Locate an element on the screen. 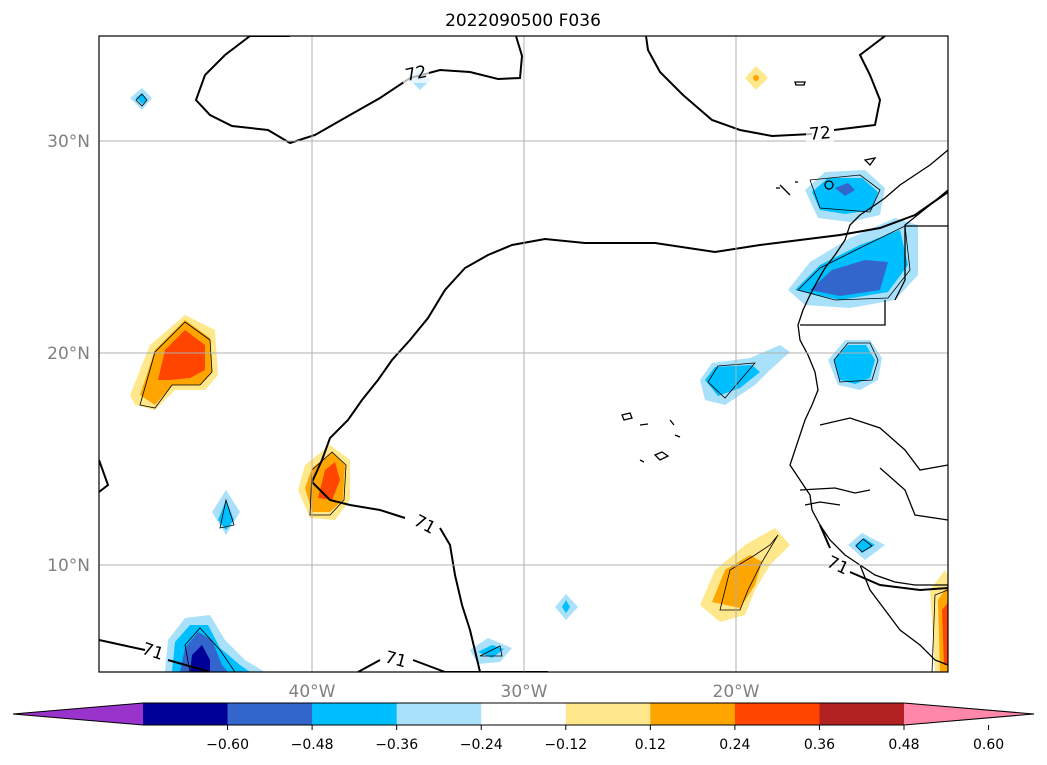 This screenshot has height=765, width=1047. colorbar-tick-label: −0.60 is located at coordinates (227, 745).